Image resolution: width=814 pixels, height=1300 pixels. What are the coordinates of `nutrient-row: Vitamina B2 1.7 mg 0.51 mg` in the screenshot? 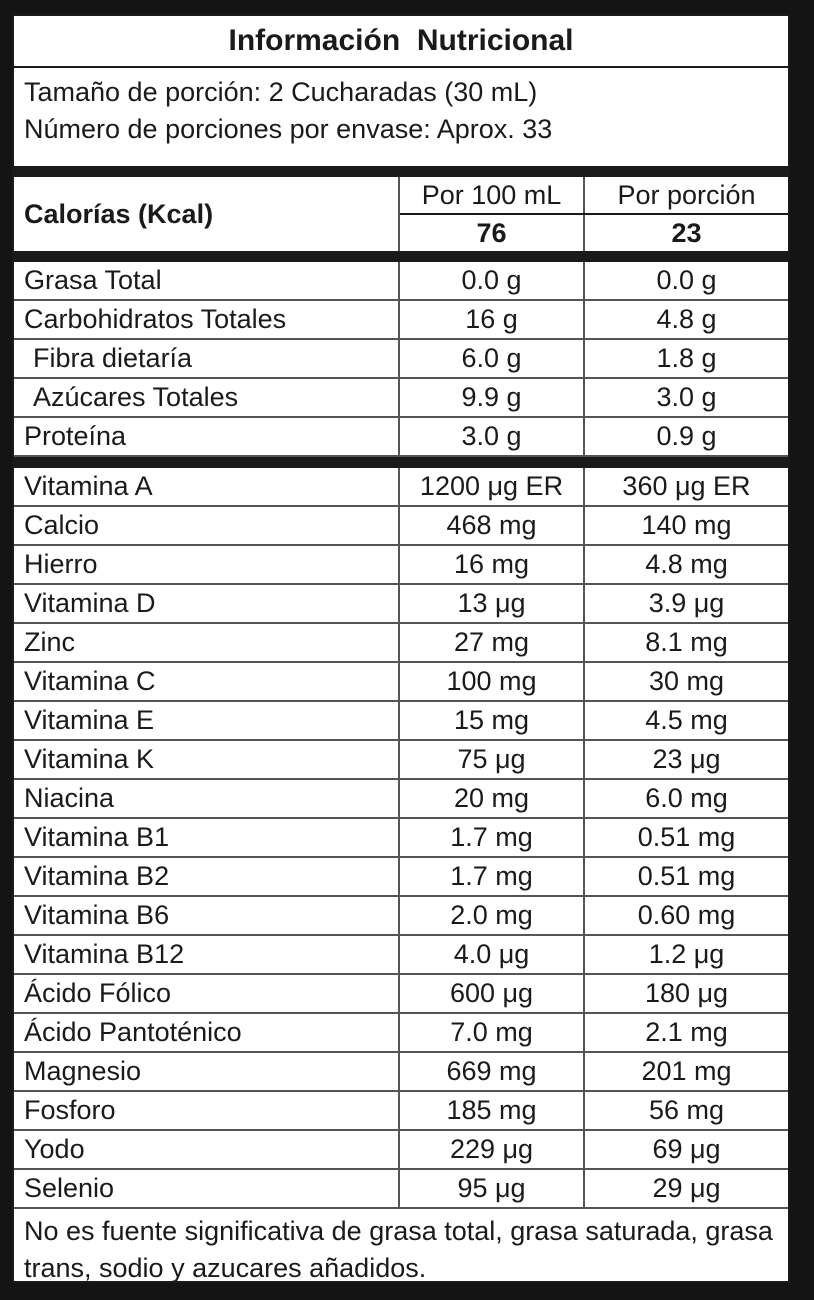 It's located at (401, 877).